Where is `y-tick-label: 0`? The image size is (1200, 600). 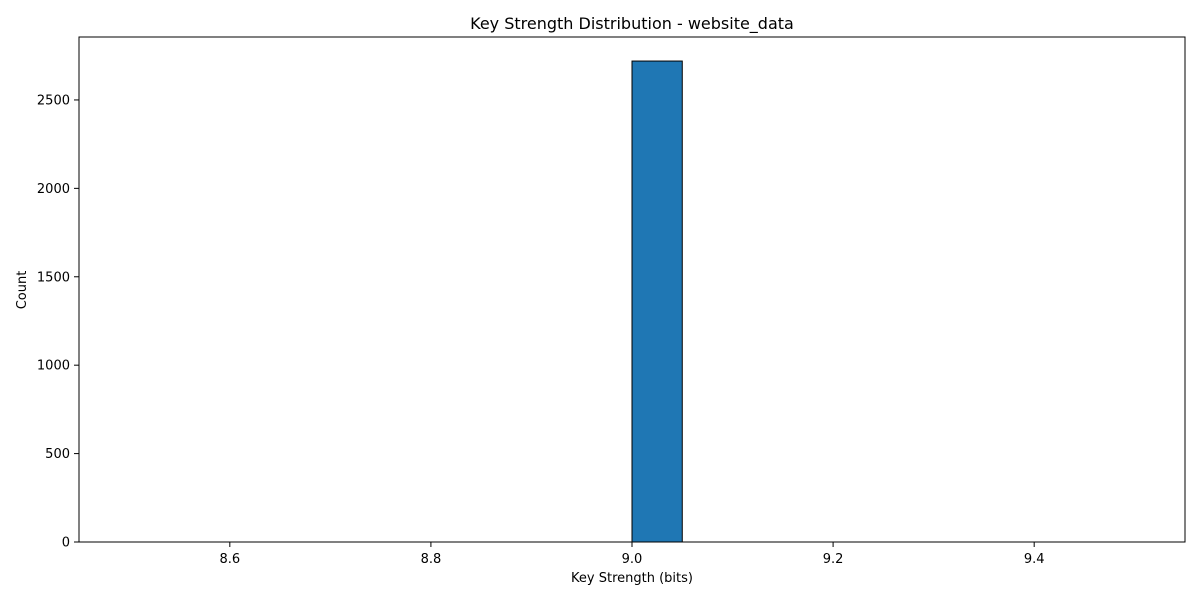 y-tick-label: 0 is located at coordinates (66, 543).